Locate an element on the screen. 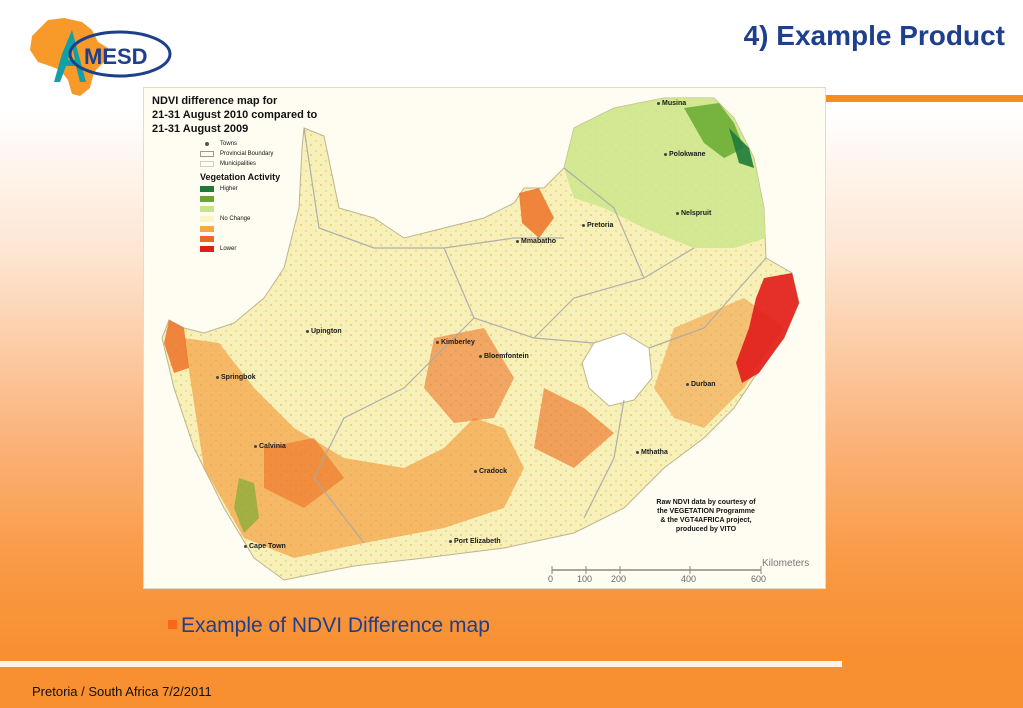 Image resolution: width=1023 pixels, height=708 pixels. scale-tick-label: 600 is located at coordinates (759, 579).